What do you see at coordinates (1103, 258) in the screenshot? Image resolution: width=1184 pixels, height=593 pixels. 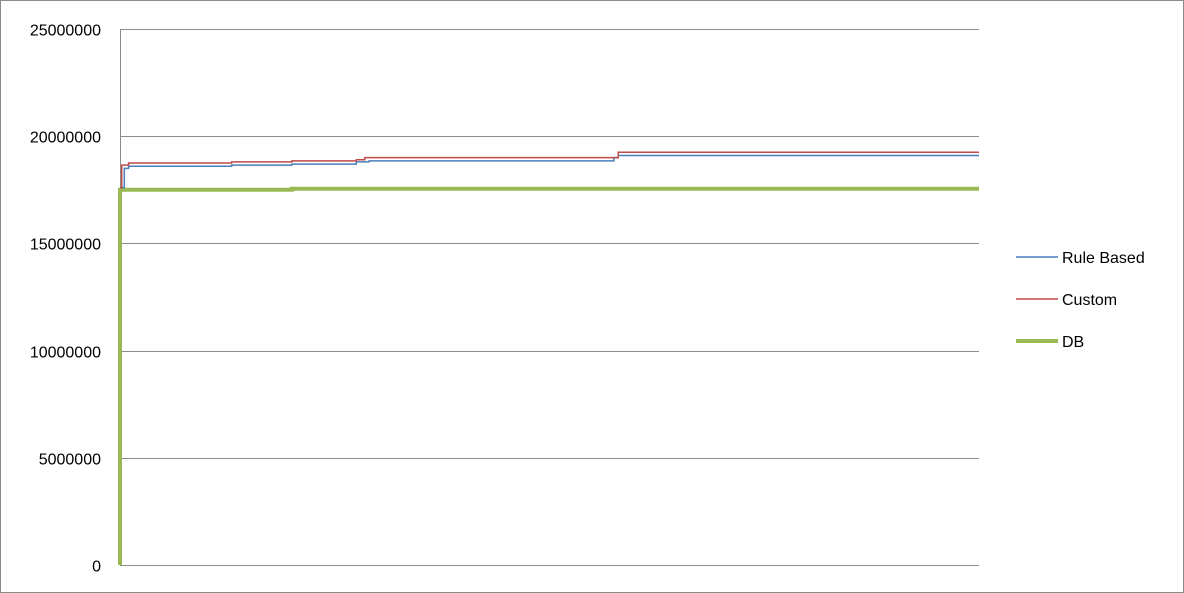 I see `legend-label-rule-based: Rule Based` at bounding box center [1103, 258].